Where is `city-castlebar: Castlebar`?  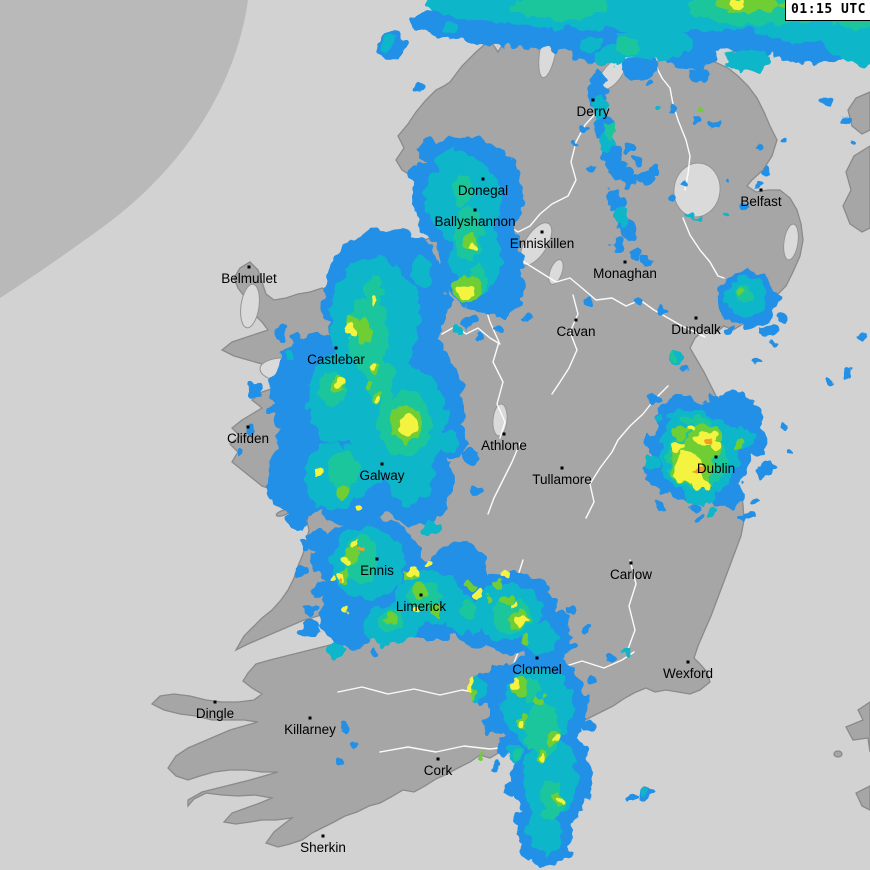
city-castlebar: Castlebar is located at coordinates (336, 356).